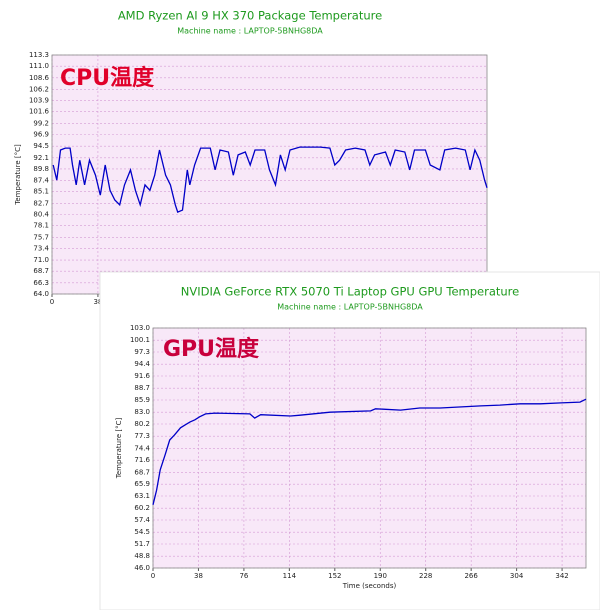  What do you see at coordinates (517, 576) in the screenshot?
I see `x-tick-label: 304` at bounding box center [517, 576].